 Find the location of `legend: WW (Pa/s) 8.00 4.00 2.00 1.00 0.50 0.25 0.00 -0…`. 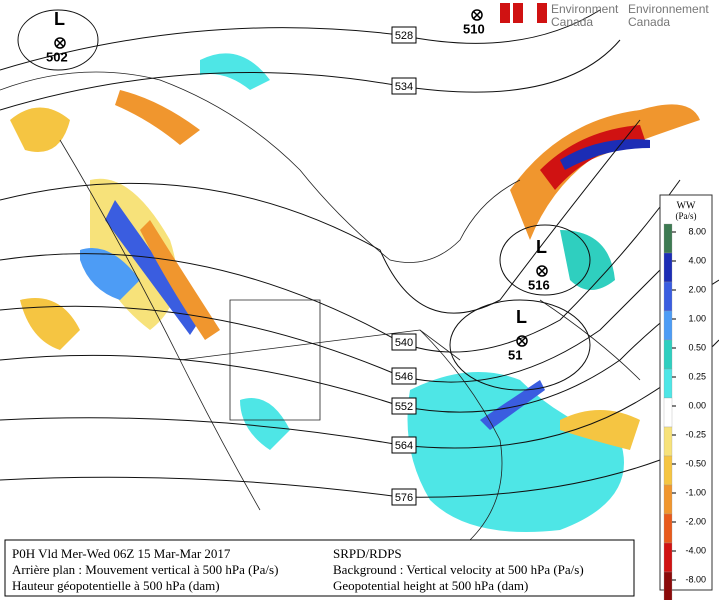

legend: WW (Pa/s) 8.00 4.00 2.00 1.00 0.50 0.25 0.00 -0… is located at coordinates (686, 397).